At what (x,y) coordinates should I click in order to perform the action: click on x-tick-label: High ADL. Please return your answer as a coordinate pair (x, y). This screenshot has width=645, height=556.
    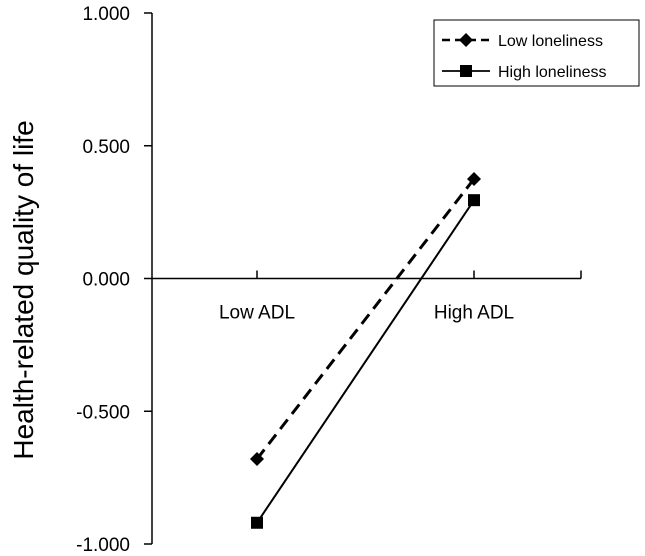
    Looking at the image, I should click on (474, 313).